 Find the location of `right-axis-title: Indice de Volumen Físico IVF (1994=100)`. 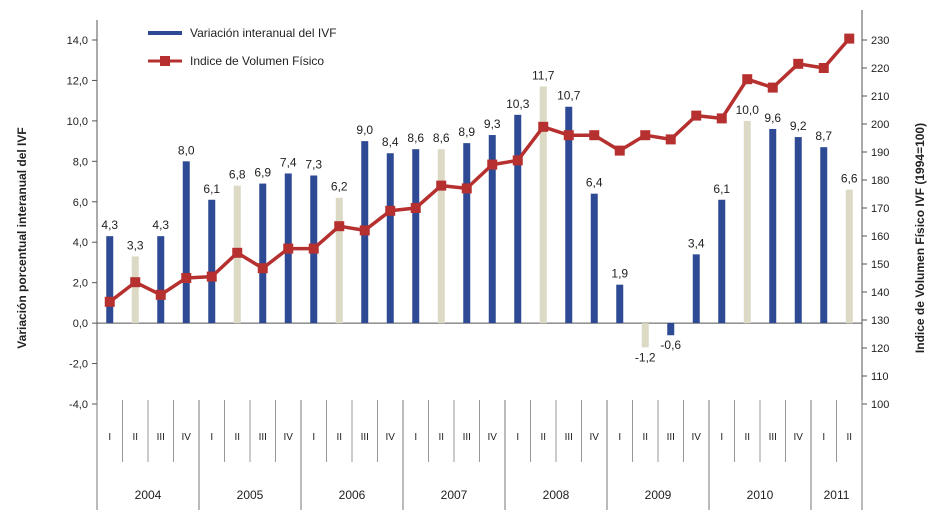

right-axis-title: Indice de Volumen Físico IVF (1994=100) is located at coordinates (920, 238).